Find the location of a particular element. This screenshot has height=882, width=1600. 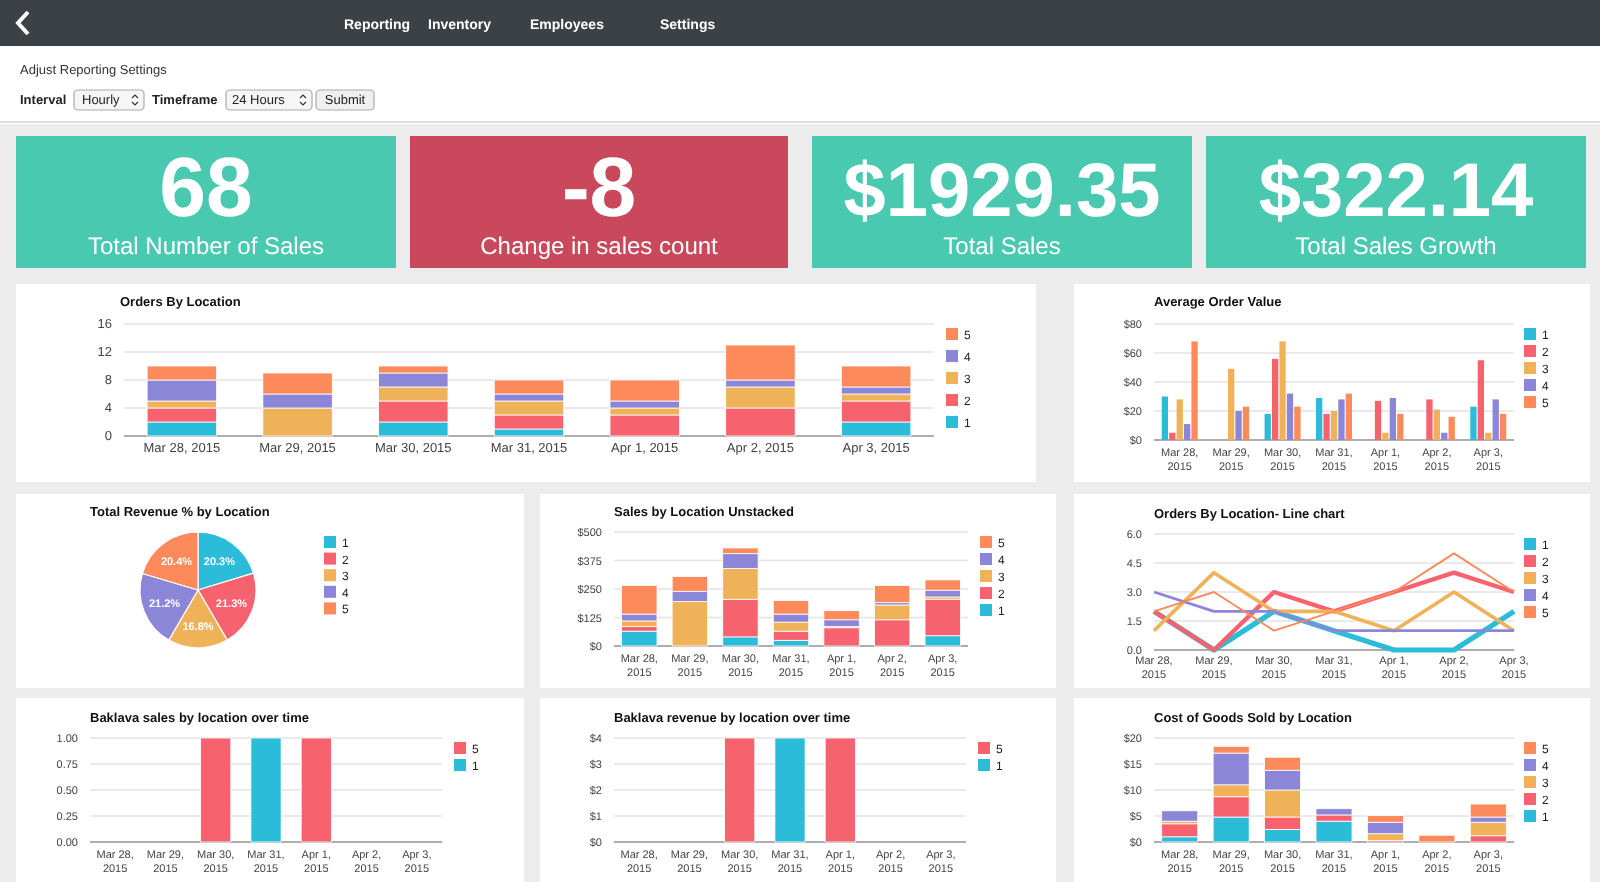

text: $322.14 is located at coordinates (1396, 192).